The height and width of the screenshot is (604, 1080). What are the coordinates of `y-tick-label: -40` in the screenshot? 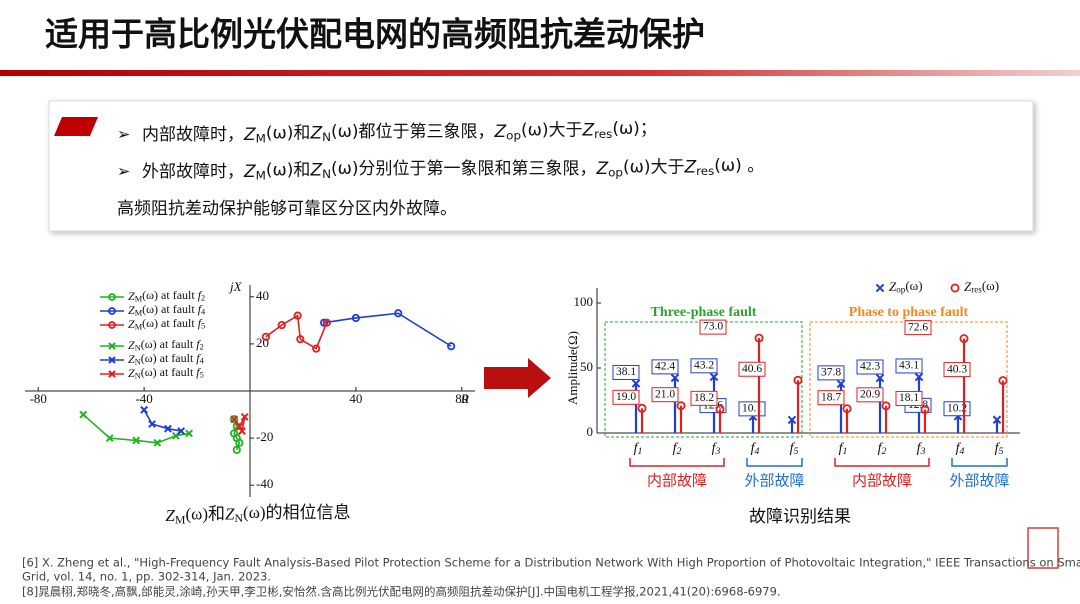 It's located at (264, 483).